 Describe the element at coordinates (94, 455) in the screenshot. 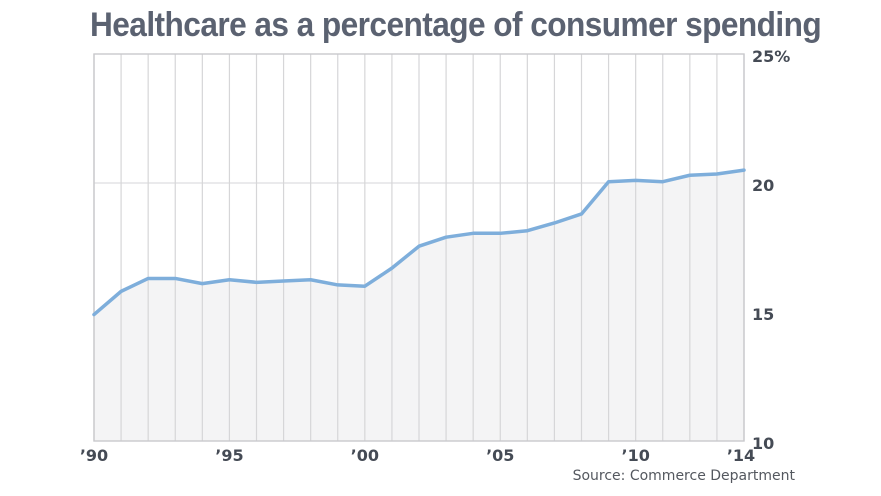

I see `x-tick-label: ’90` at that location.